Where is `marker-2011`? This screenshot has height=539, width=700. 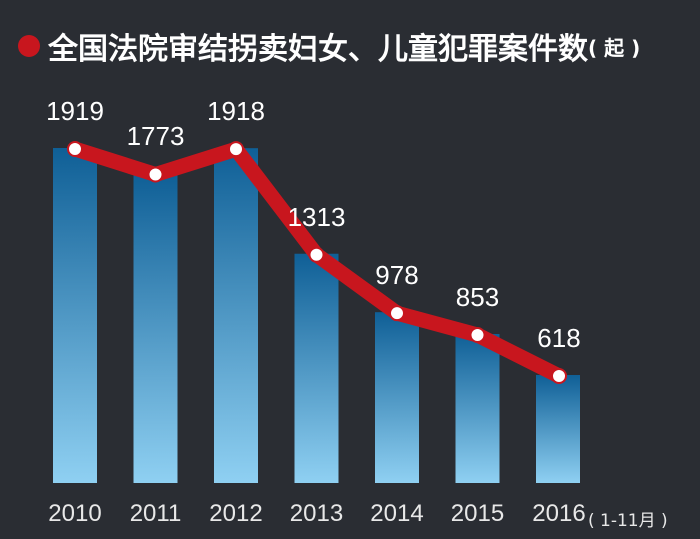
marker-2011 is located at coordinates (155, 174).